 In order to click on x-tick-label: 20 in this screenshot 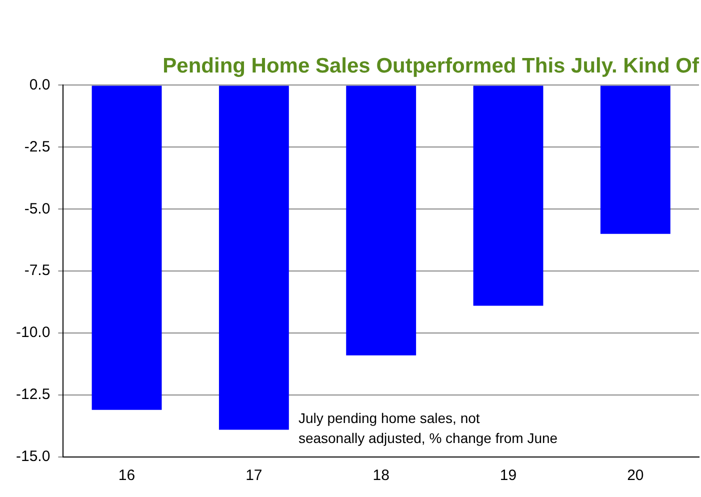, I will do `click(635, 475)`.